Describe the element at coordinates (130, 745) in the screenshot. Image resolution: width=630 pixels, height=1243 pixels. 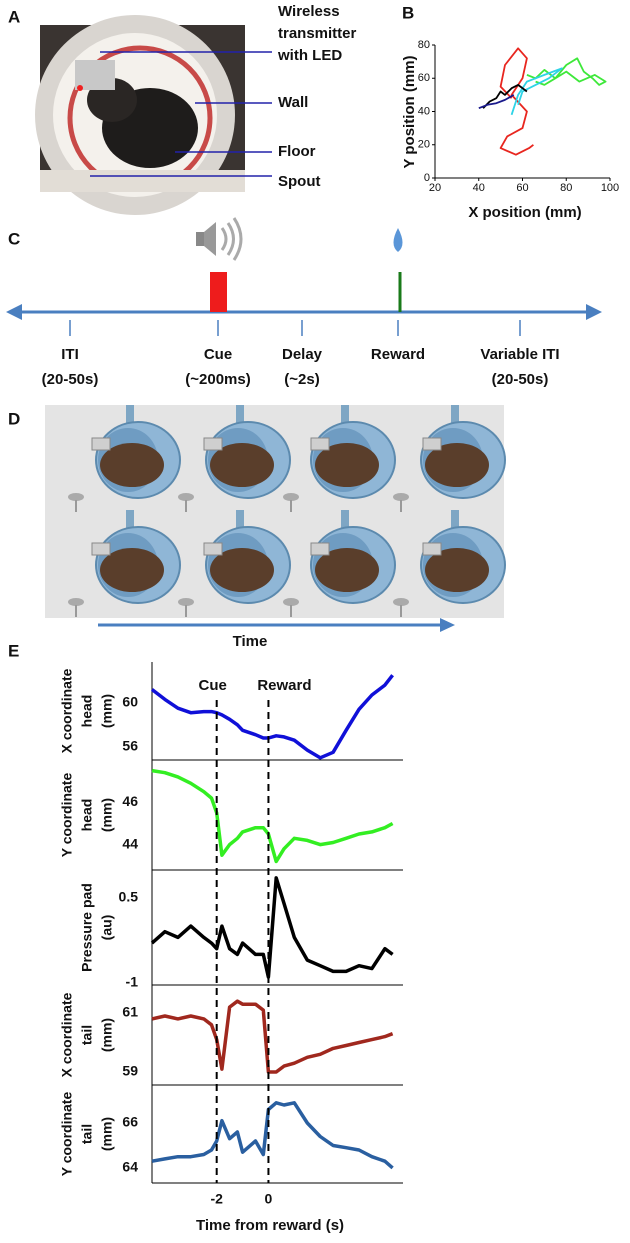
I see `y-tick-label: 56` at that location.